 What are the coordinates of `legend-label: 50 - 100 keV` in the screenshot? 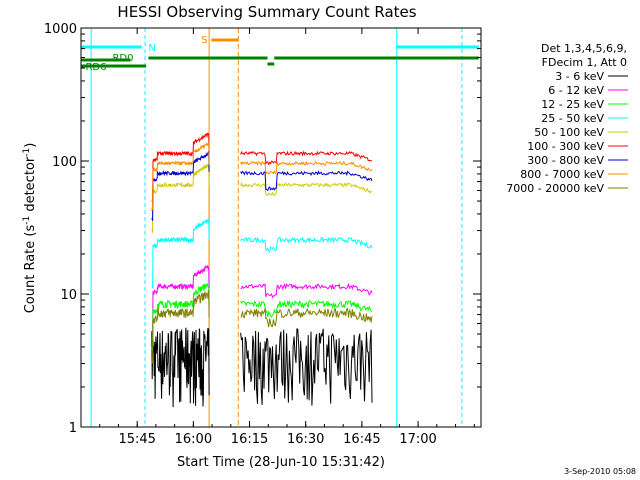 It's located at (569, 132).